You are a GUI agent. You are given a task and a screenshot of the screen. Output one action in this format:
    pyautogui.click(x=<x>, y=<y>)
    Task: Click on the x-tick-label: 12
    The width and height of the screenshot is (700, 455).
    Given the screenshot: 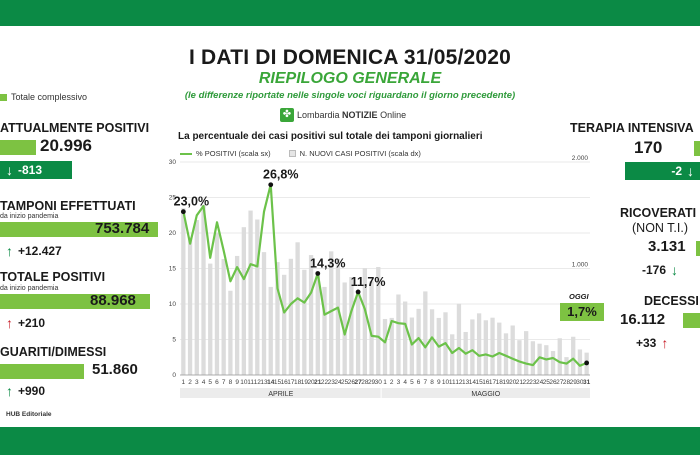 What is the action you would take?
    pyautogui.click(x=258, y=382)
    